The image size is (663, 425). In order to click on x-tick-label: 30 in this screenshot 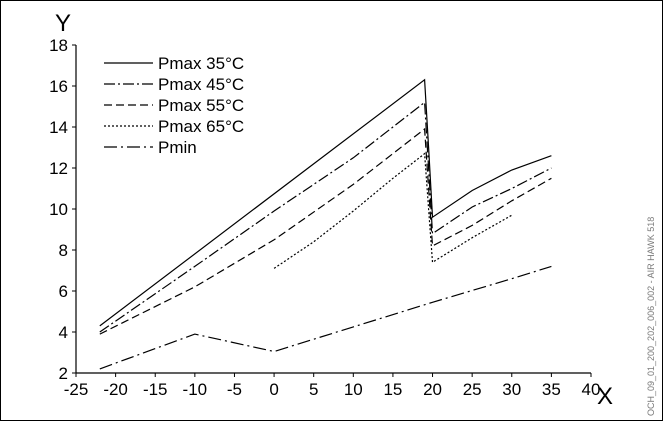, I will do `click(511, 389)`.